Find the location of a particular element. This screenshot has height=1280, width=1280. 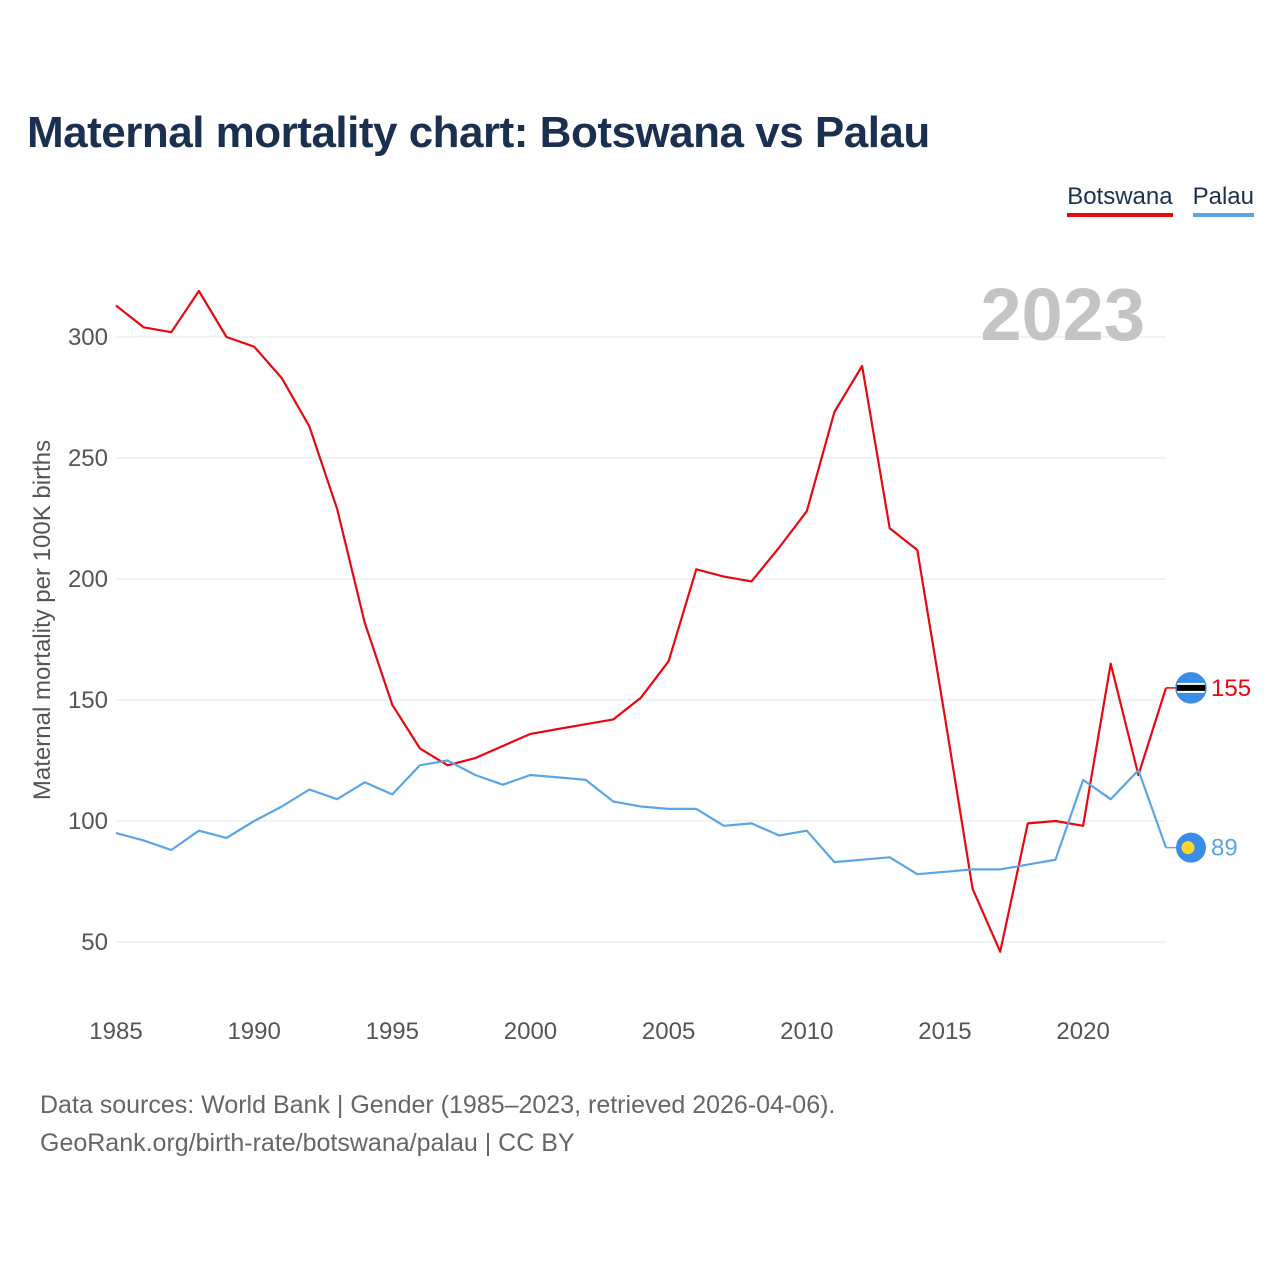

current-year-label: 2023 is located at coordinates (1062, 314).